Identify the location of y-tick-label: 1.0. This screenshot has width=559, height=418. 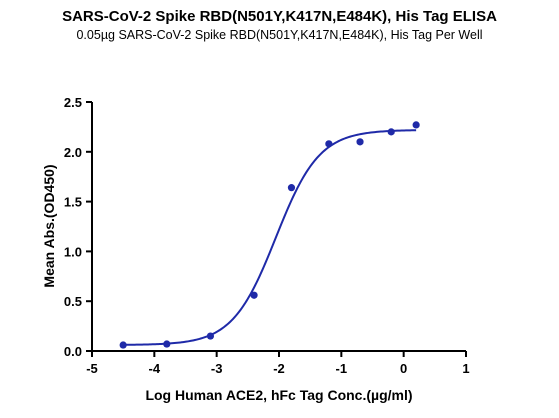
(73, 251).